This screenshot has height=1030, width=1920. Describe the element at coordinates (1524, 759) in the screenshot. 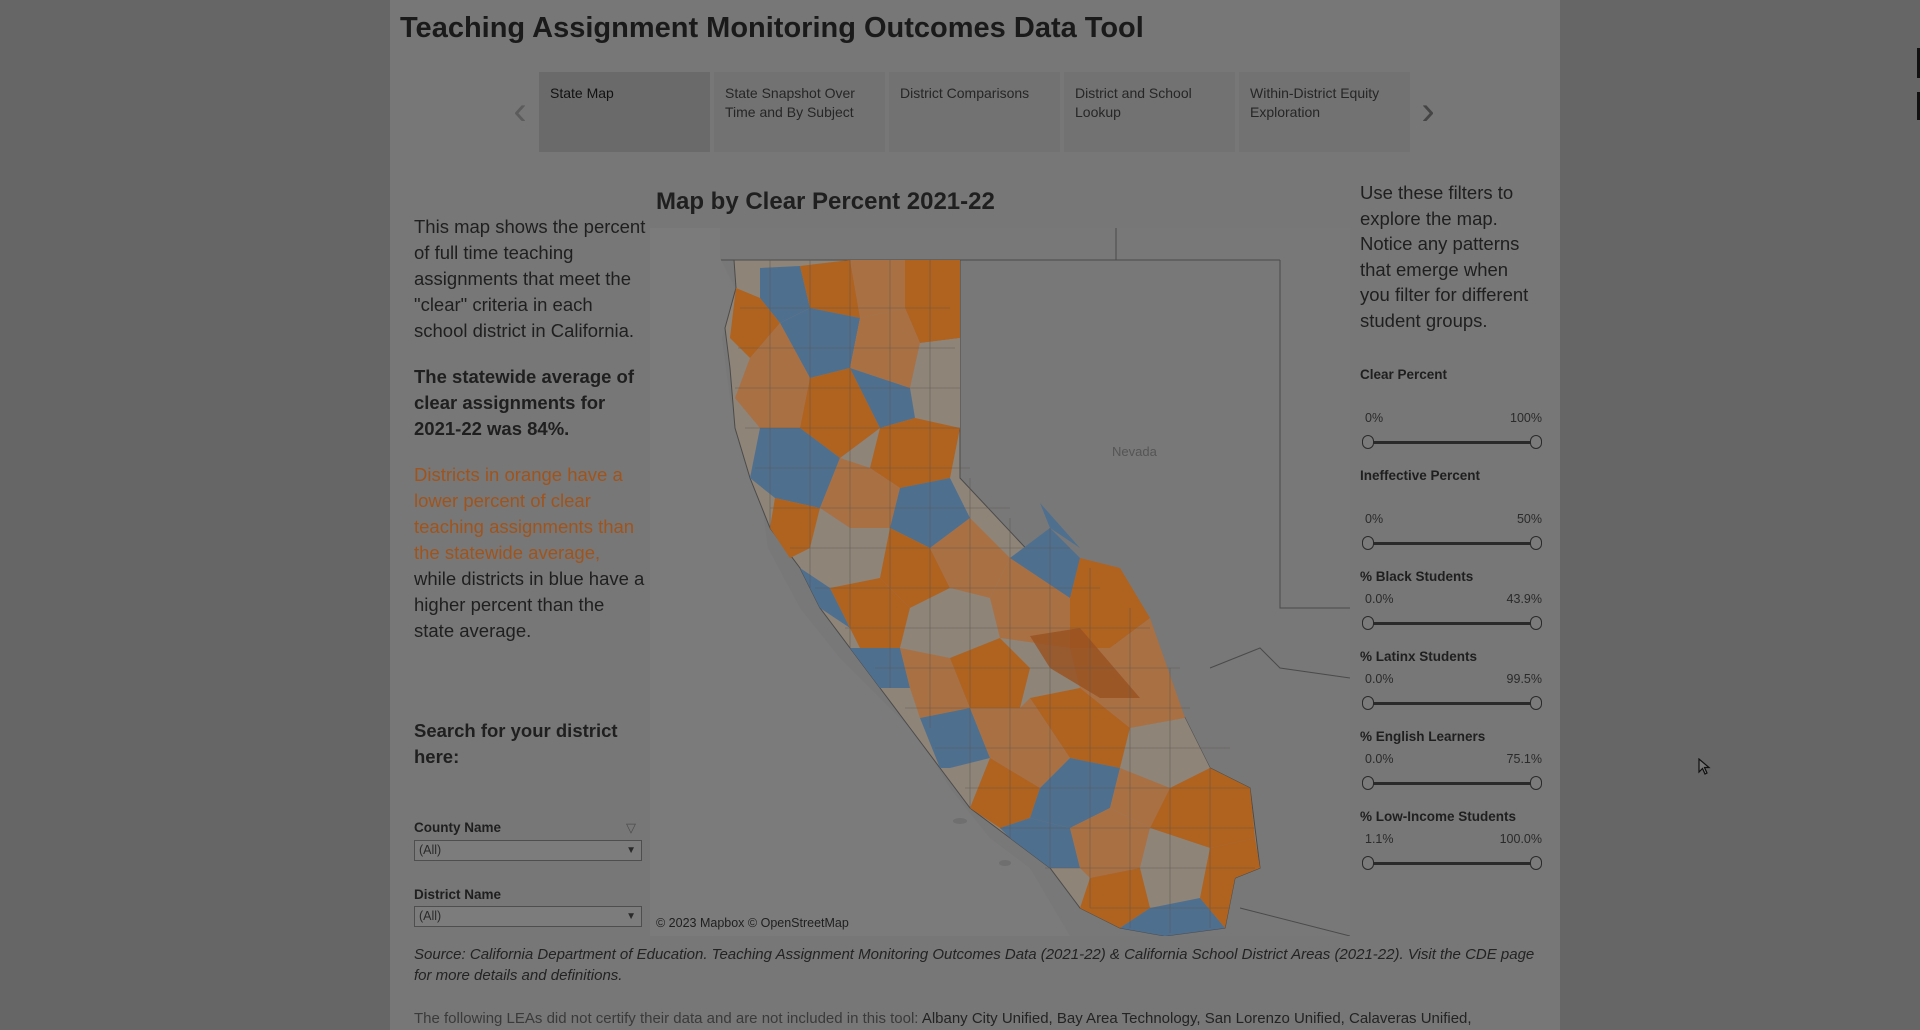

I see `slider-max-value: 75.1%` at that location.